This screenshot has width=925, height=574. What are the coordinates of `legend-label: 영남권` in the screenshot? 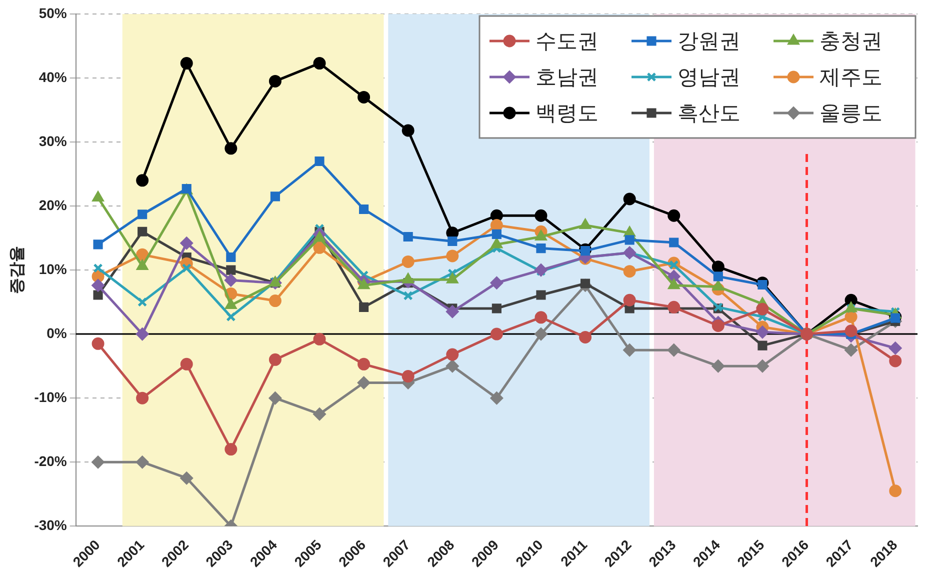 It's located at (709, 77).